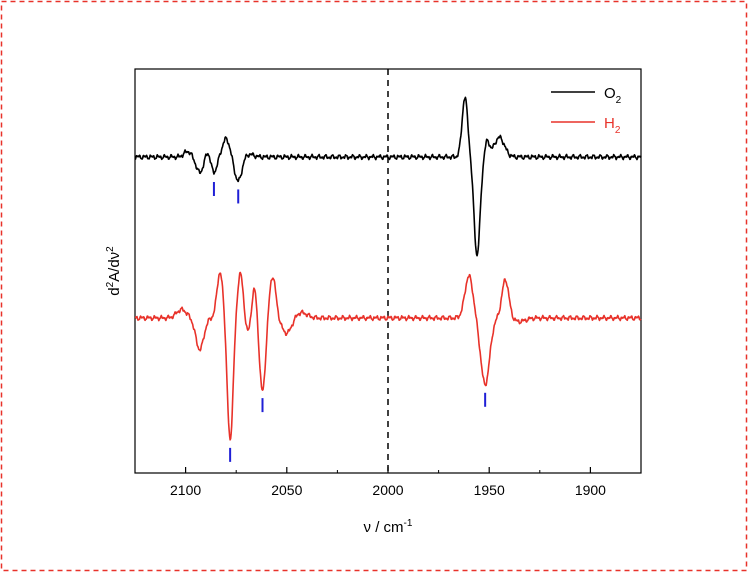  I want to click on legend-label-o2: O2, so click(613, 95).